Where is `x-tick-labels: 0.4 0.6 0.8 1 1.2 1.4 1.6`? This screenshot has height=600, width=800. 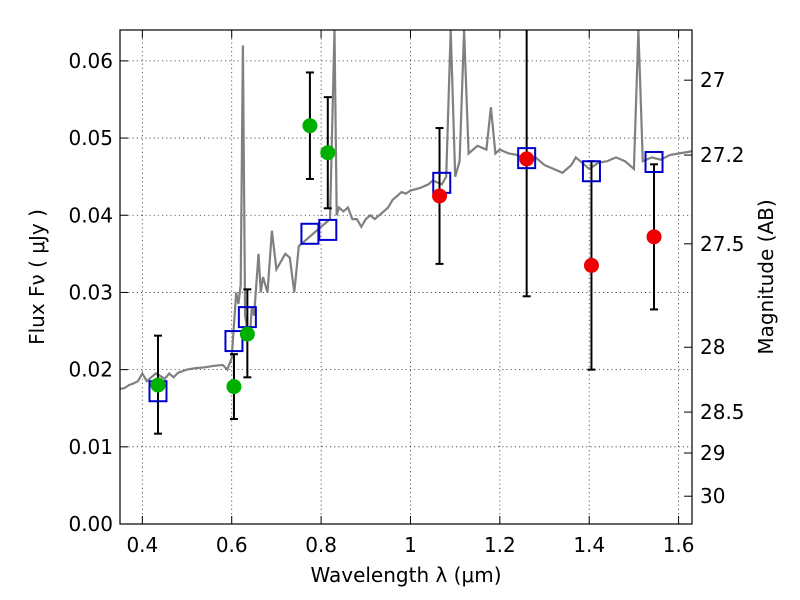 x-tick-labels: 0.4 0.6 0.8 1 1.2 1.4 1.6 is located at coordinates (410, 545).